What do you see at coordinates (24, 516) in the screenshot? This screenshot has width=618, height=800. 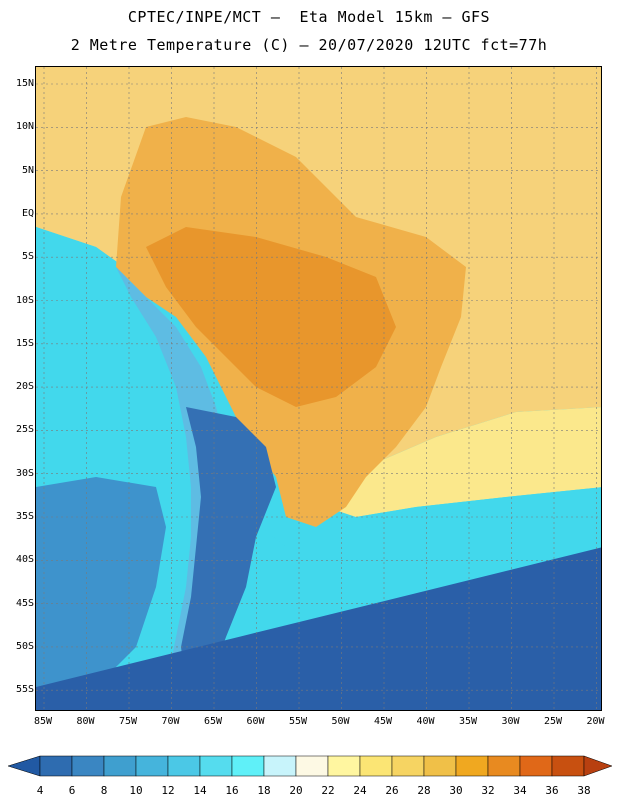 I see `lat-label: 35S` at bounding box center [24, 516].